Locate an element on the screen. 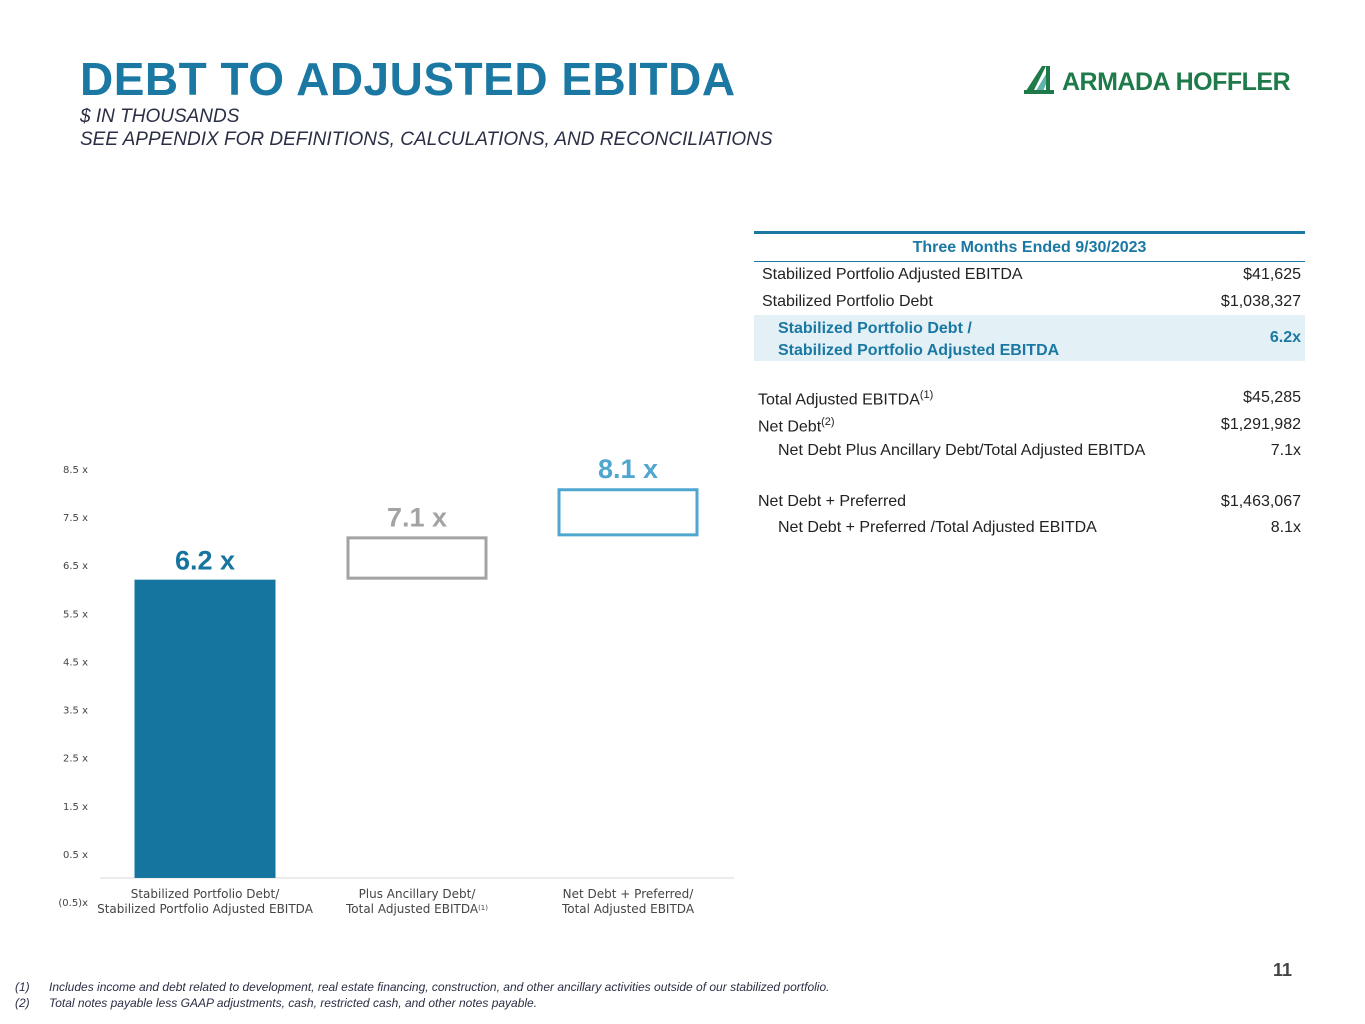 The width and height of the screenshot is (1365, 1024). company-logo: ARMADA HOFFLER is located at coordinates (1162, 82).